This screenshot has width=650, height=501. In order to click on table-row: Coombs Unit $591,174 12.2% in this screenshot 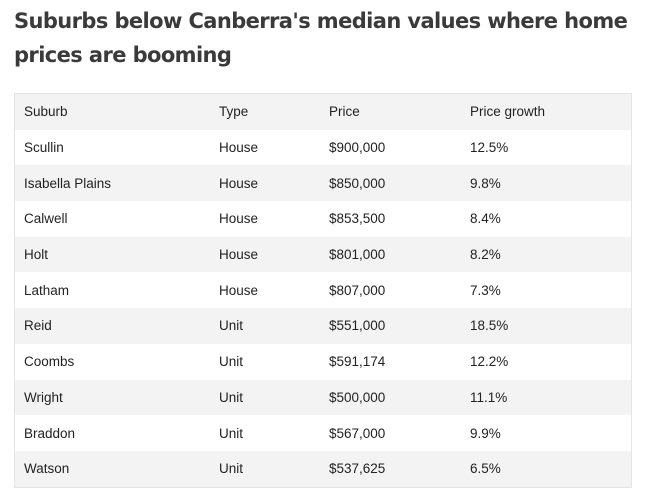, I will do `click(323, 361)`.